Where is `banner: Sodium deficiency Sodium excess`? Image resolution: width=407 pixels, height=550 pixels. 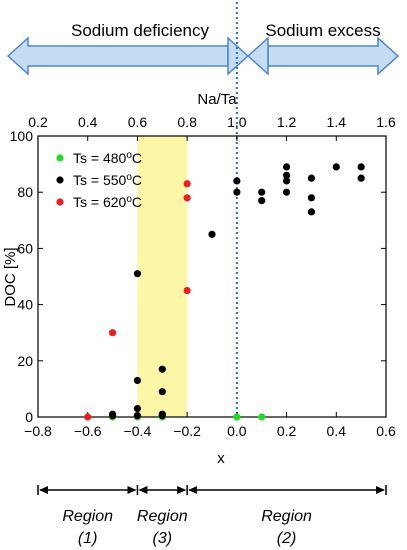 banner: Sodium deficiency Sodium excess is located at coordinates (203, 48).